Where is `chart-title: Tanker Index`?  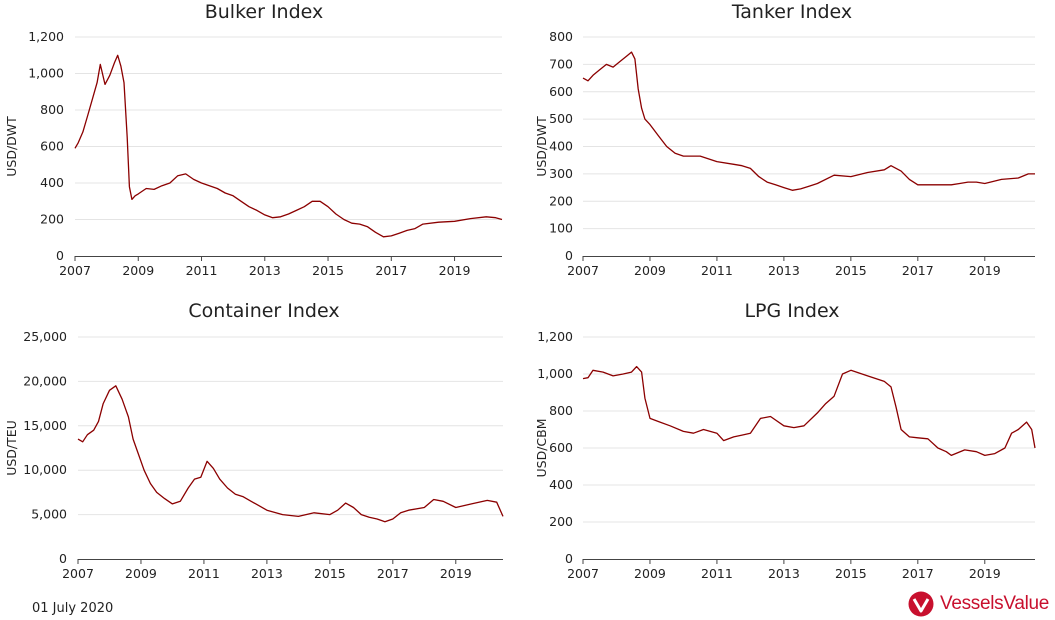
chart-title: Tanker Index is located at coordinates (791, 12).